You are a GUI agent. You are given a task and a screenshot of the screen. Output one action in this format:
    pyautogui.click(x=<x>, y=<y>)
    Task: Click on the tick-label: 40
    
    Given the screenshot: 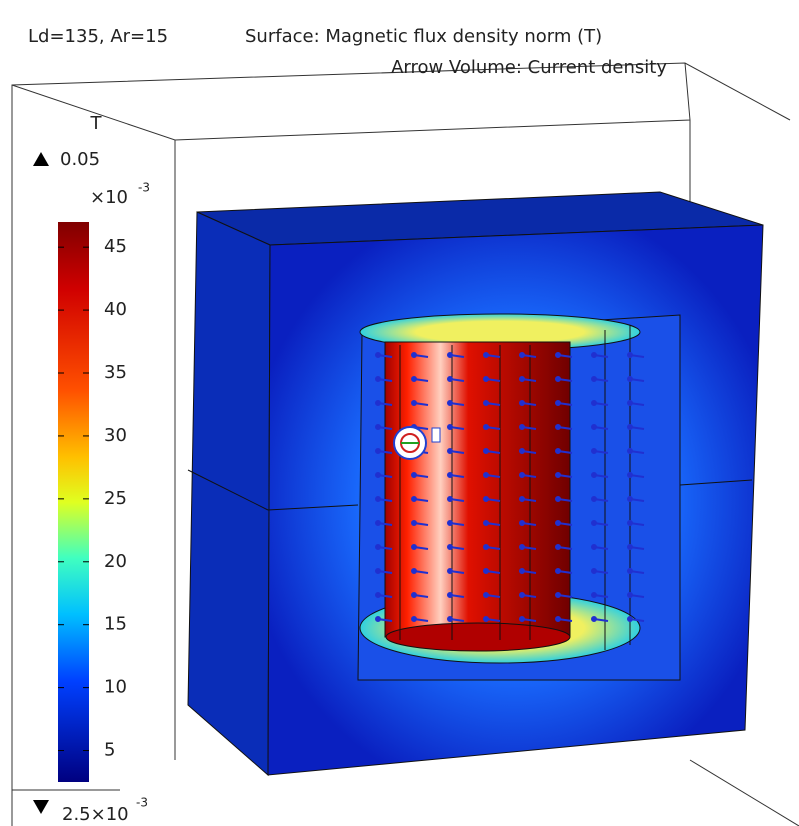 What is the action you would take?
    pyautogui.click(x=115, y=309)
    